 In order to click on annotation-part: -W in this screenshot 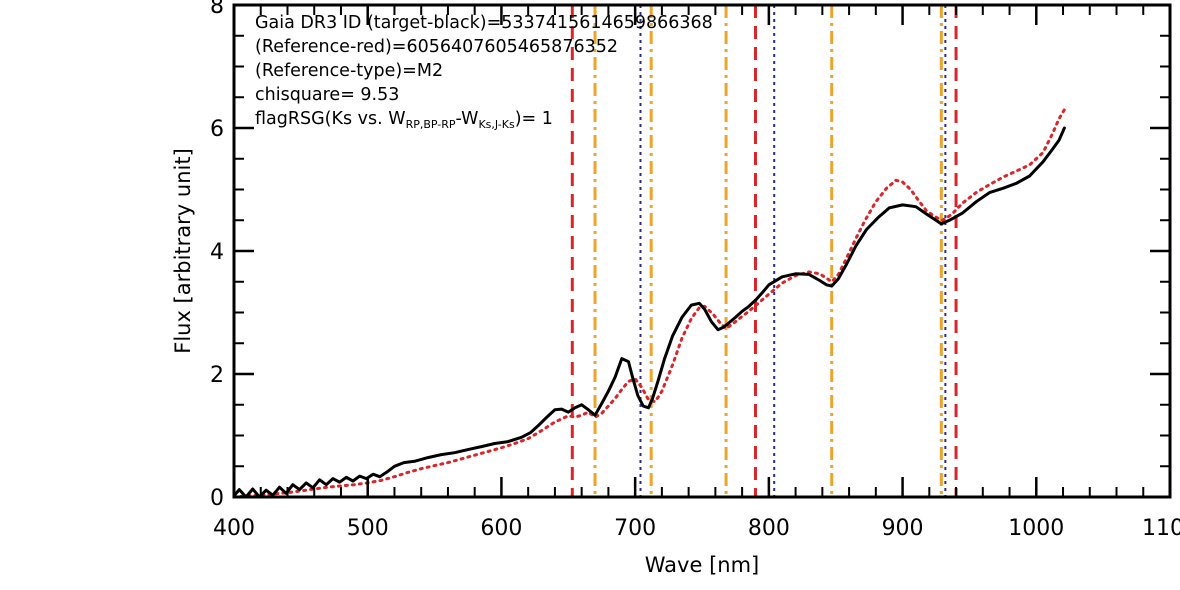, I will do `click(467, 119)`.